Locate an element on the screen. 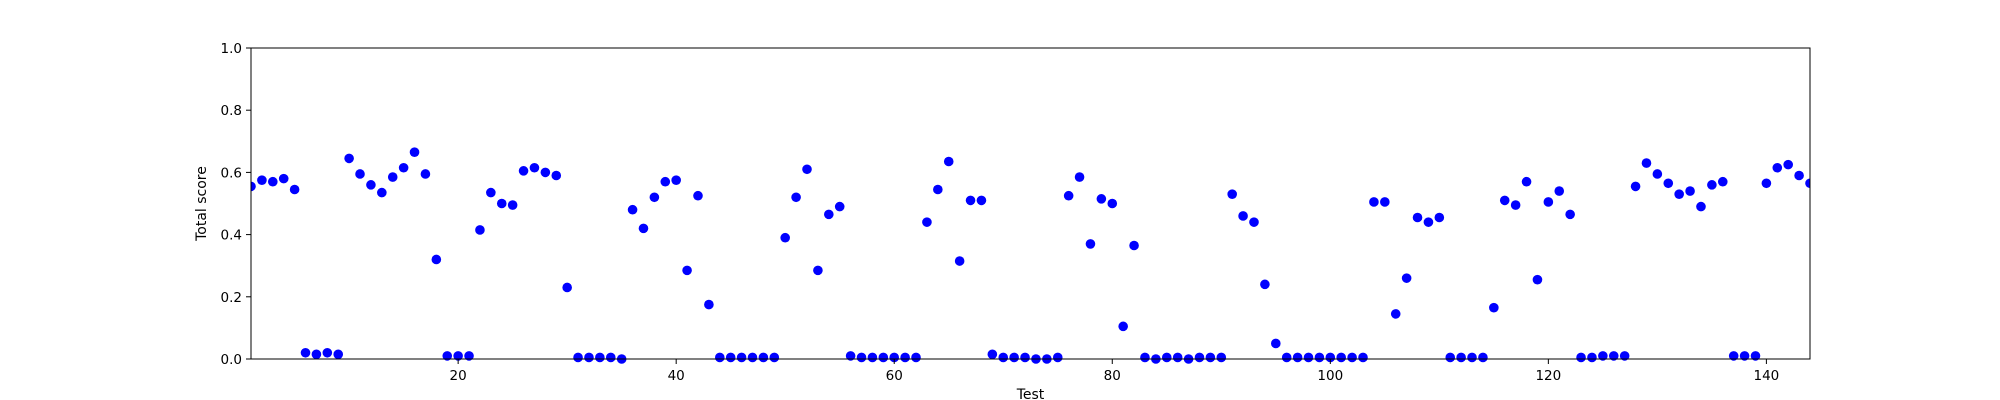 Image resolution: width=2000 pixels, height=400 pixels. x-tick-label: 80 is located at coordinates (1112, 376).